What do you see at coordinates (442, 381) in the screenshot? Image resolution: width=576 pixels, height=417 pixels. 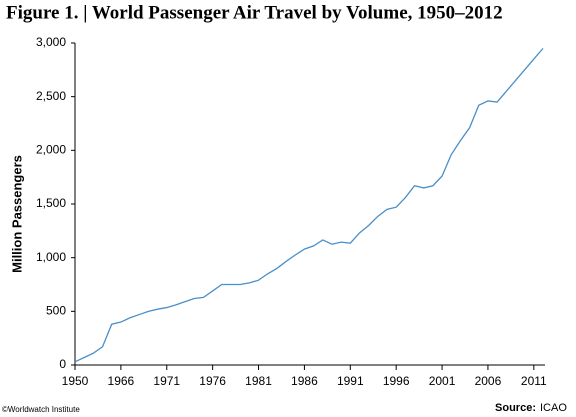 I see `x-tick-label: 2001` at bounding box center [442, 381].